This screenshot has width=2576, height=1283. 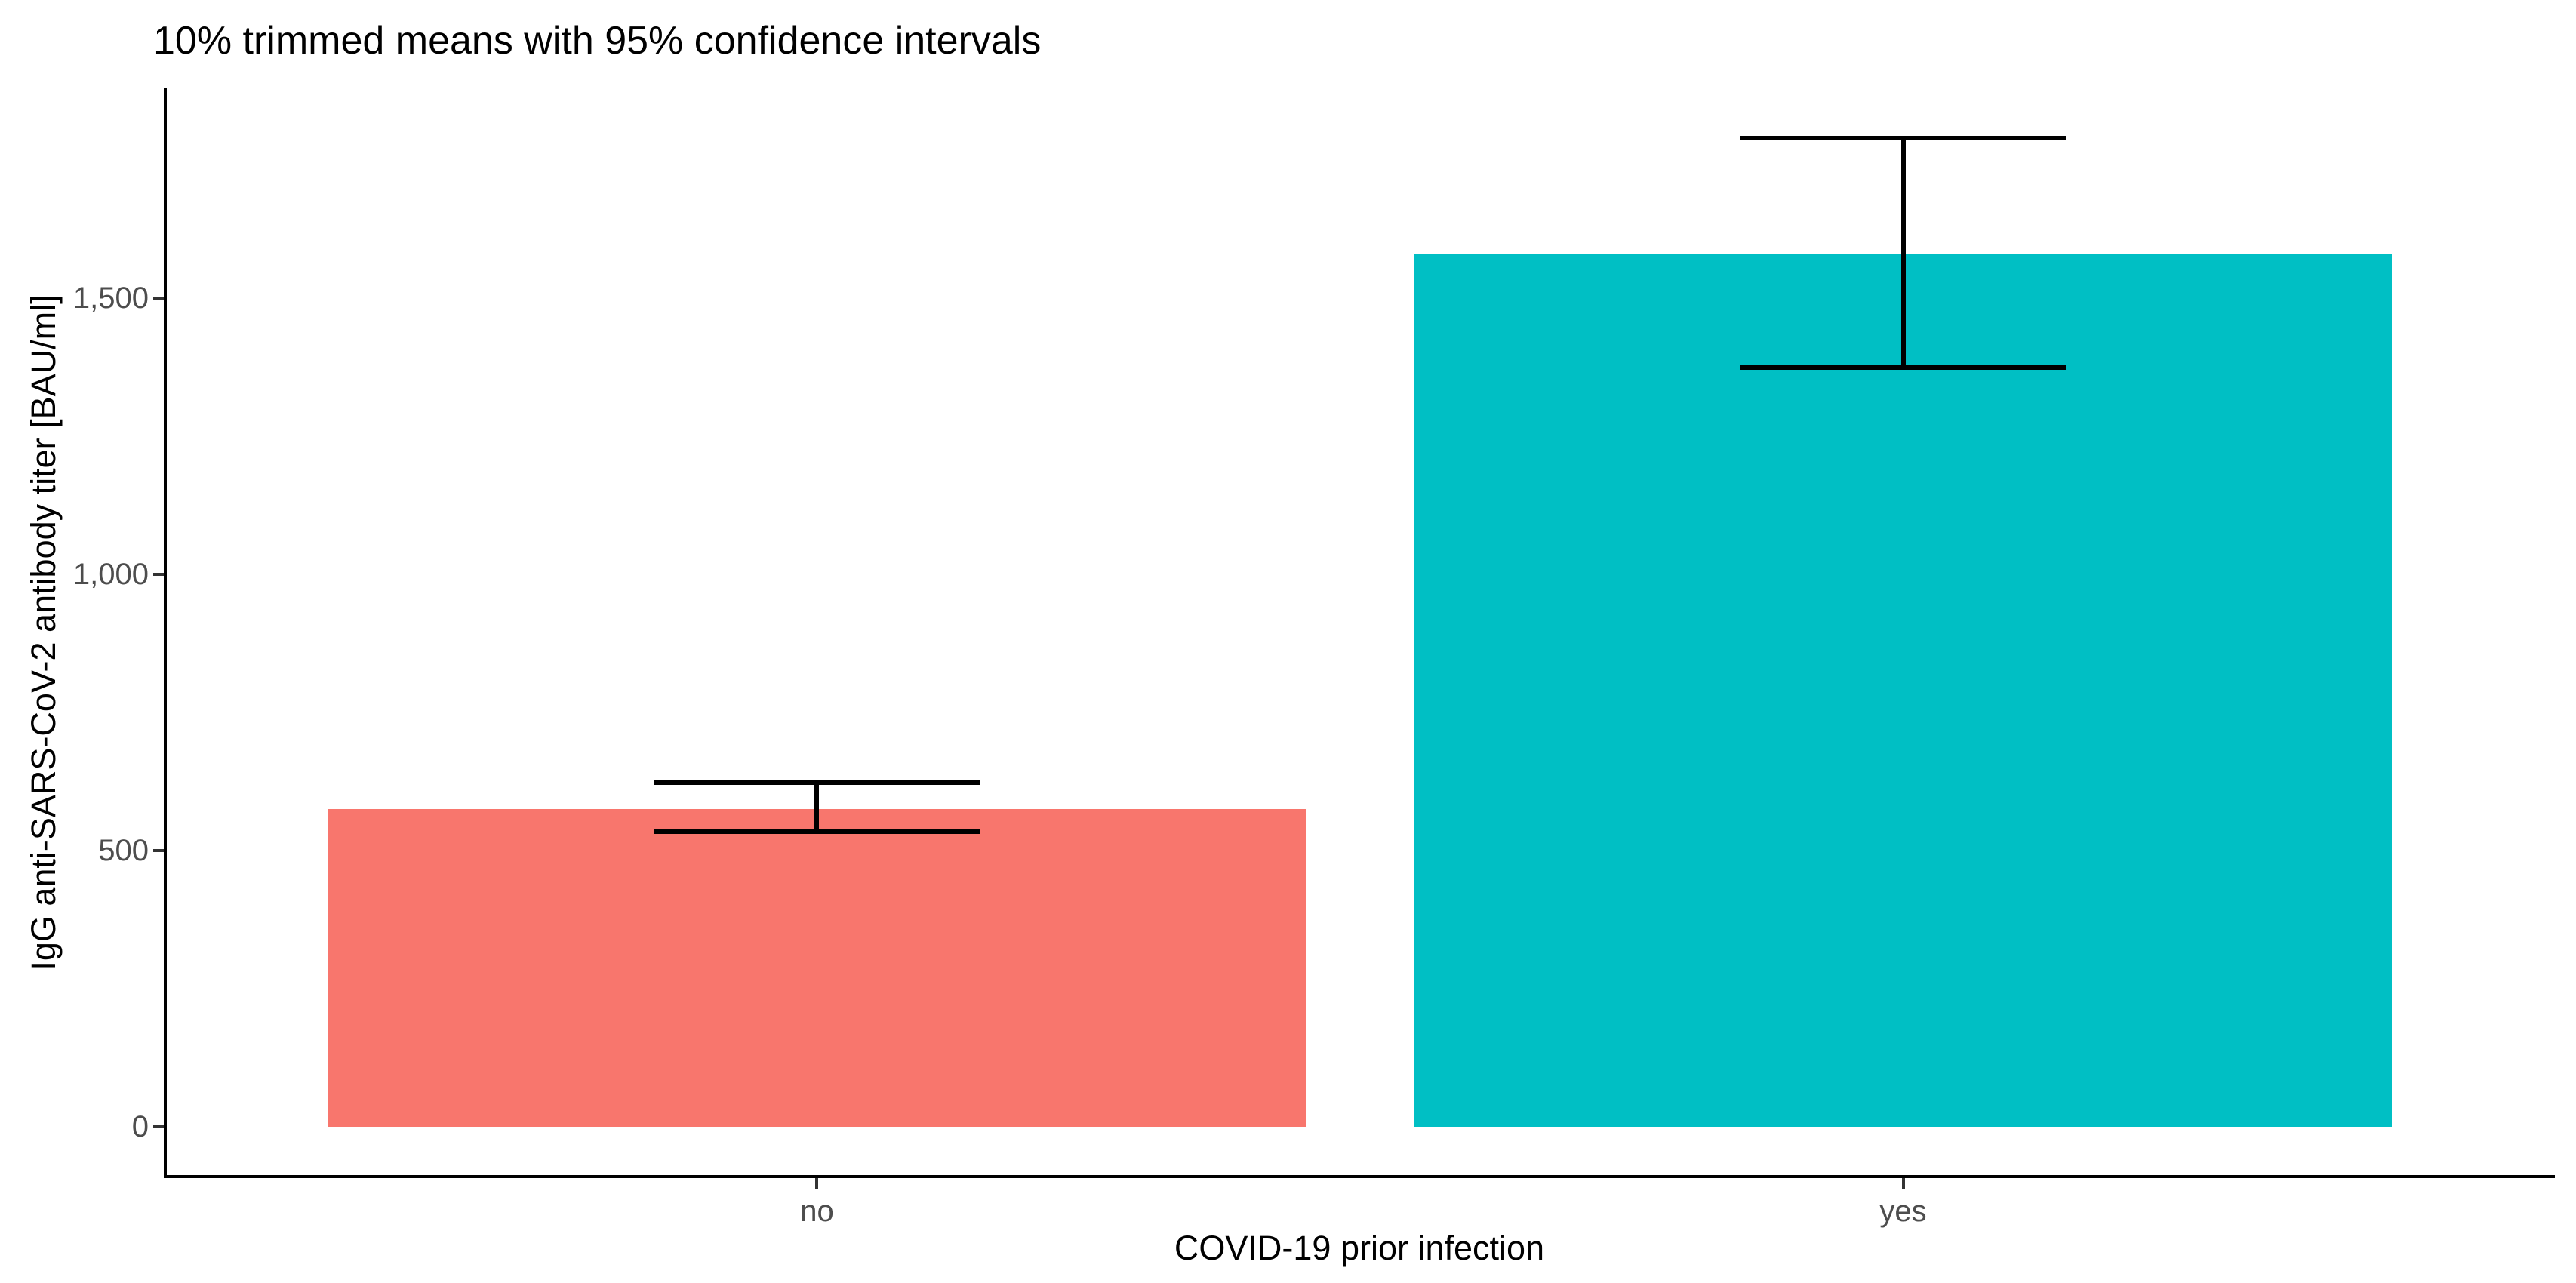 I want to click on errorbar-cap-upper-yes, so click(x=1903, y=137).